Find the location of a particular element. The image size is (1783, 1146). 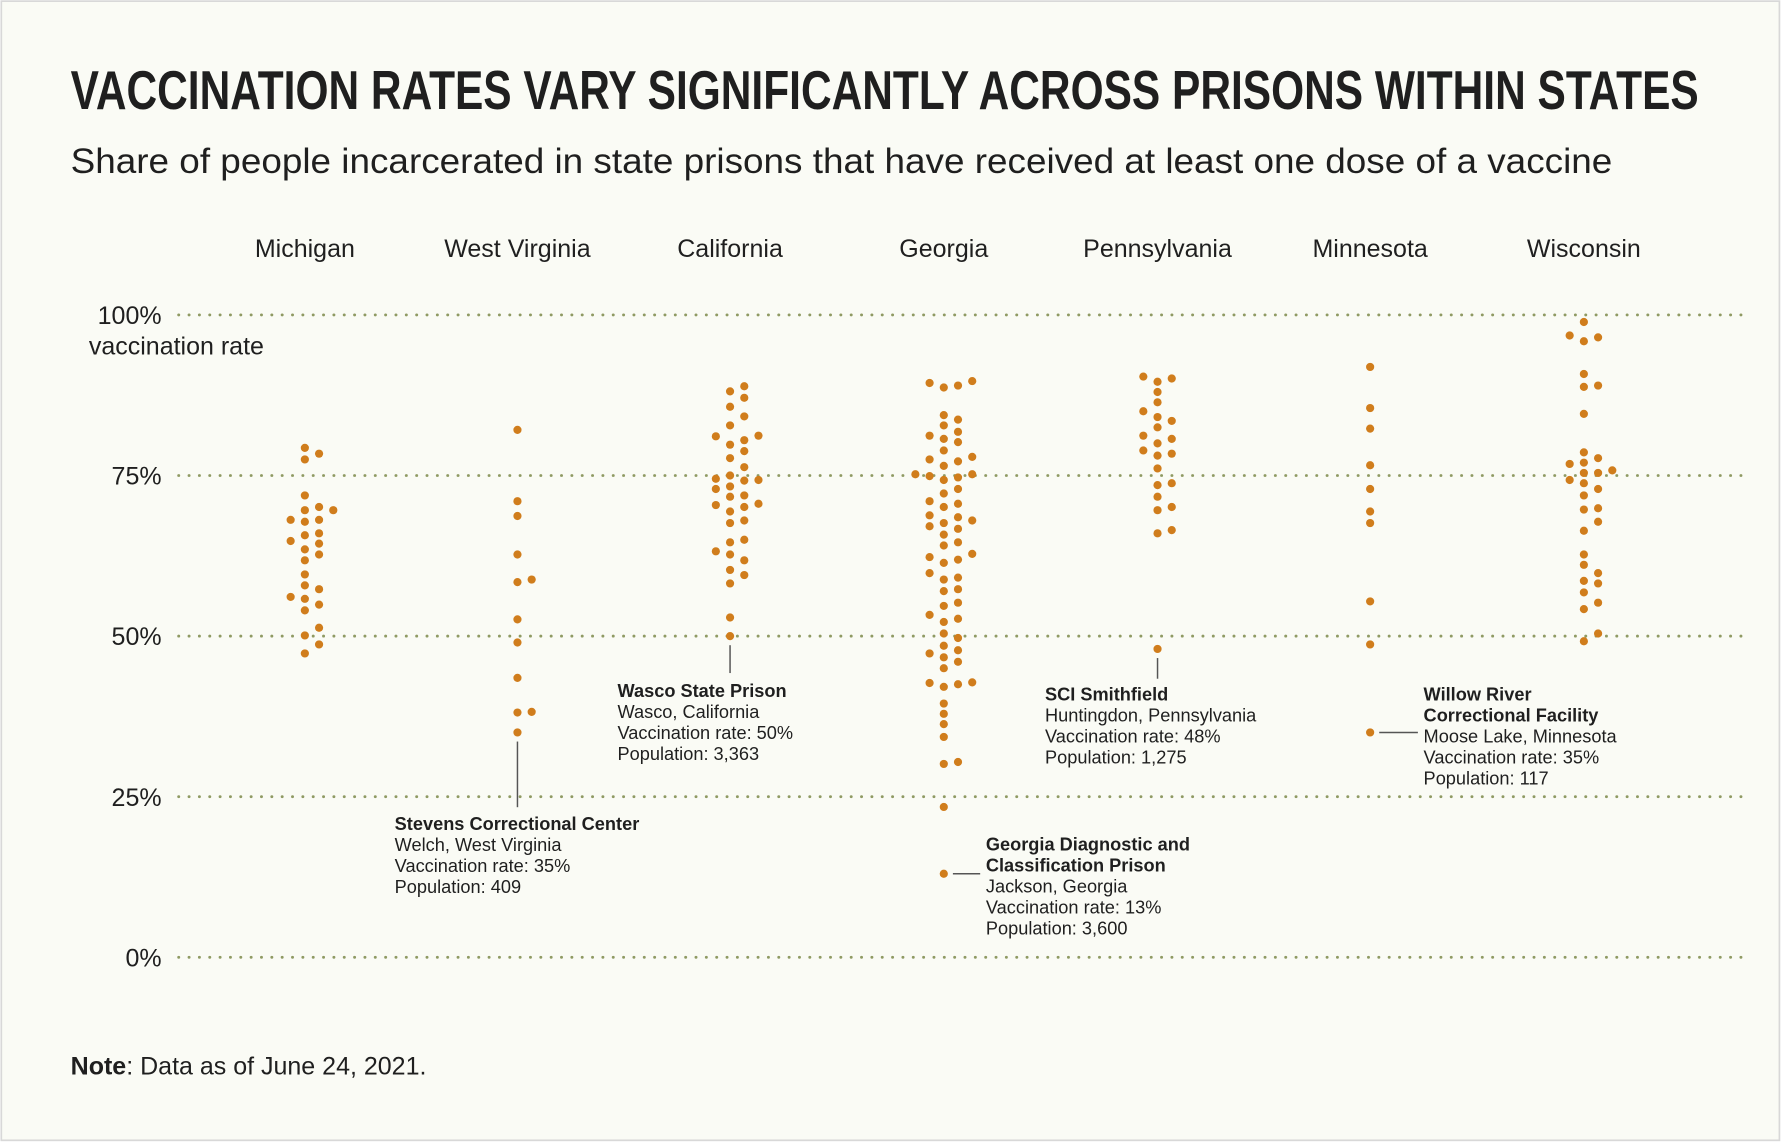

annotation-text: Huntingdon, Pennsylvania is located at coordinates (1151, 715).